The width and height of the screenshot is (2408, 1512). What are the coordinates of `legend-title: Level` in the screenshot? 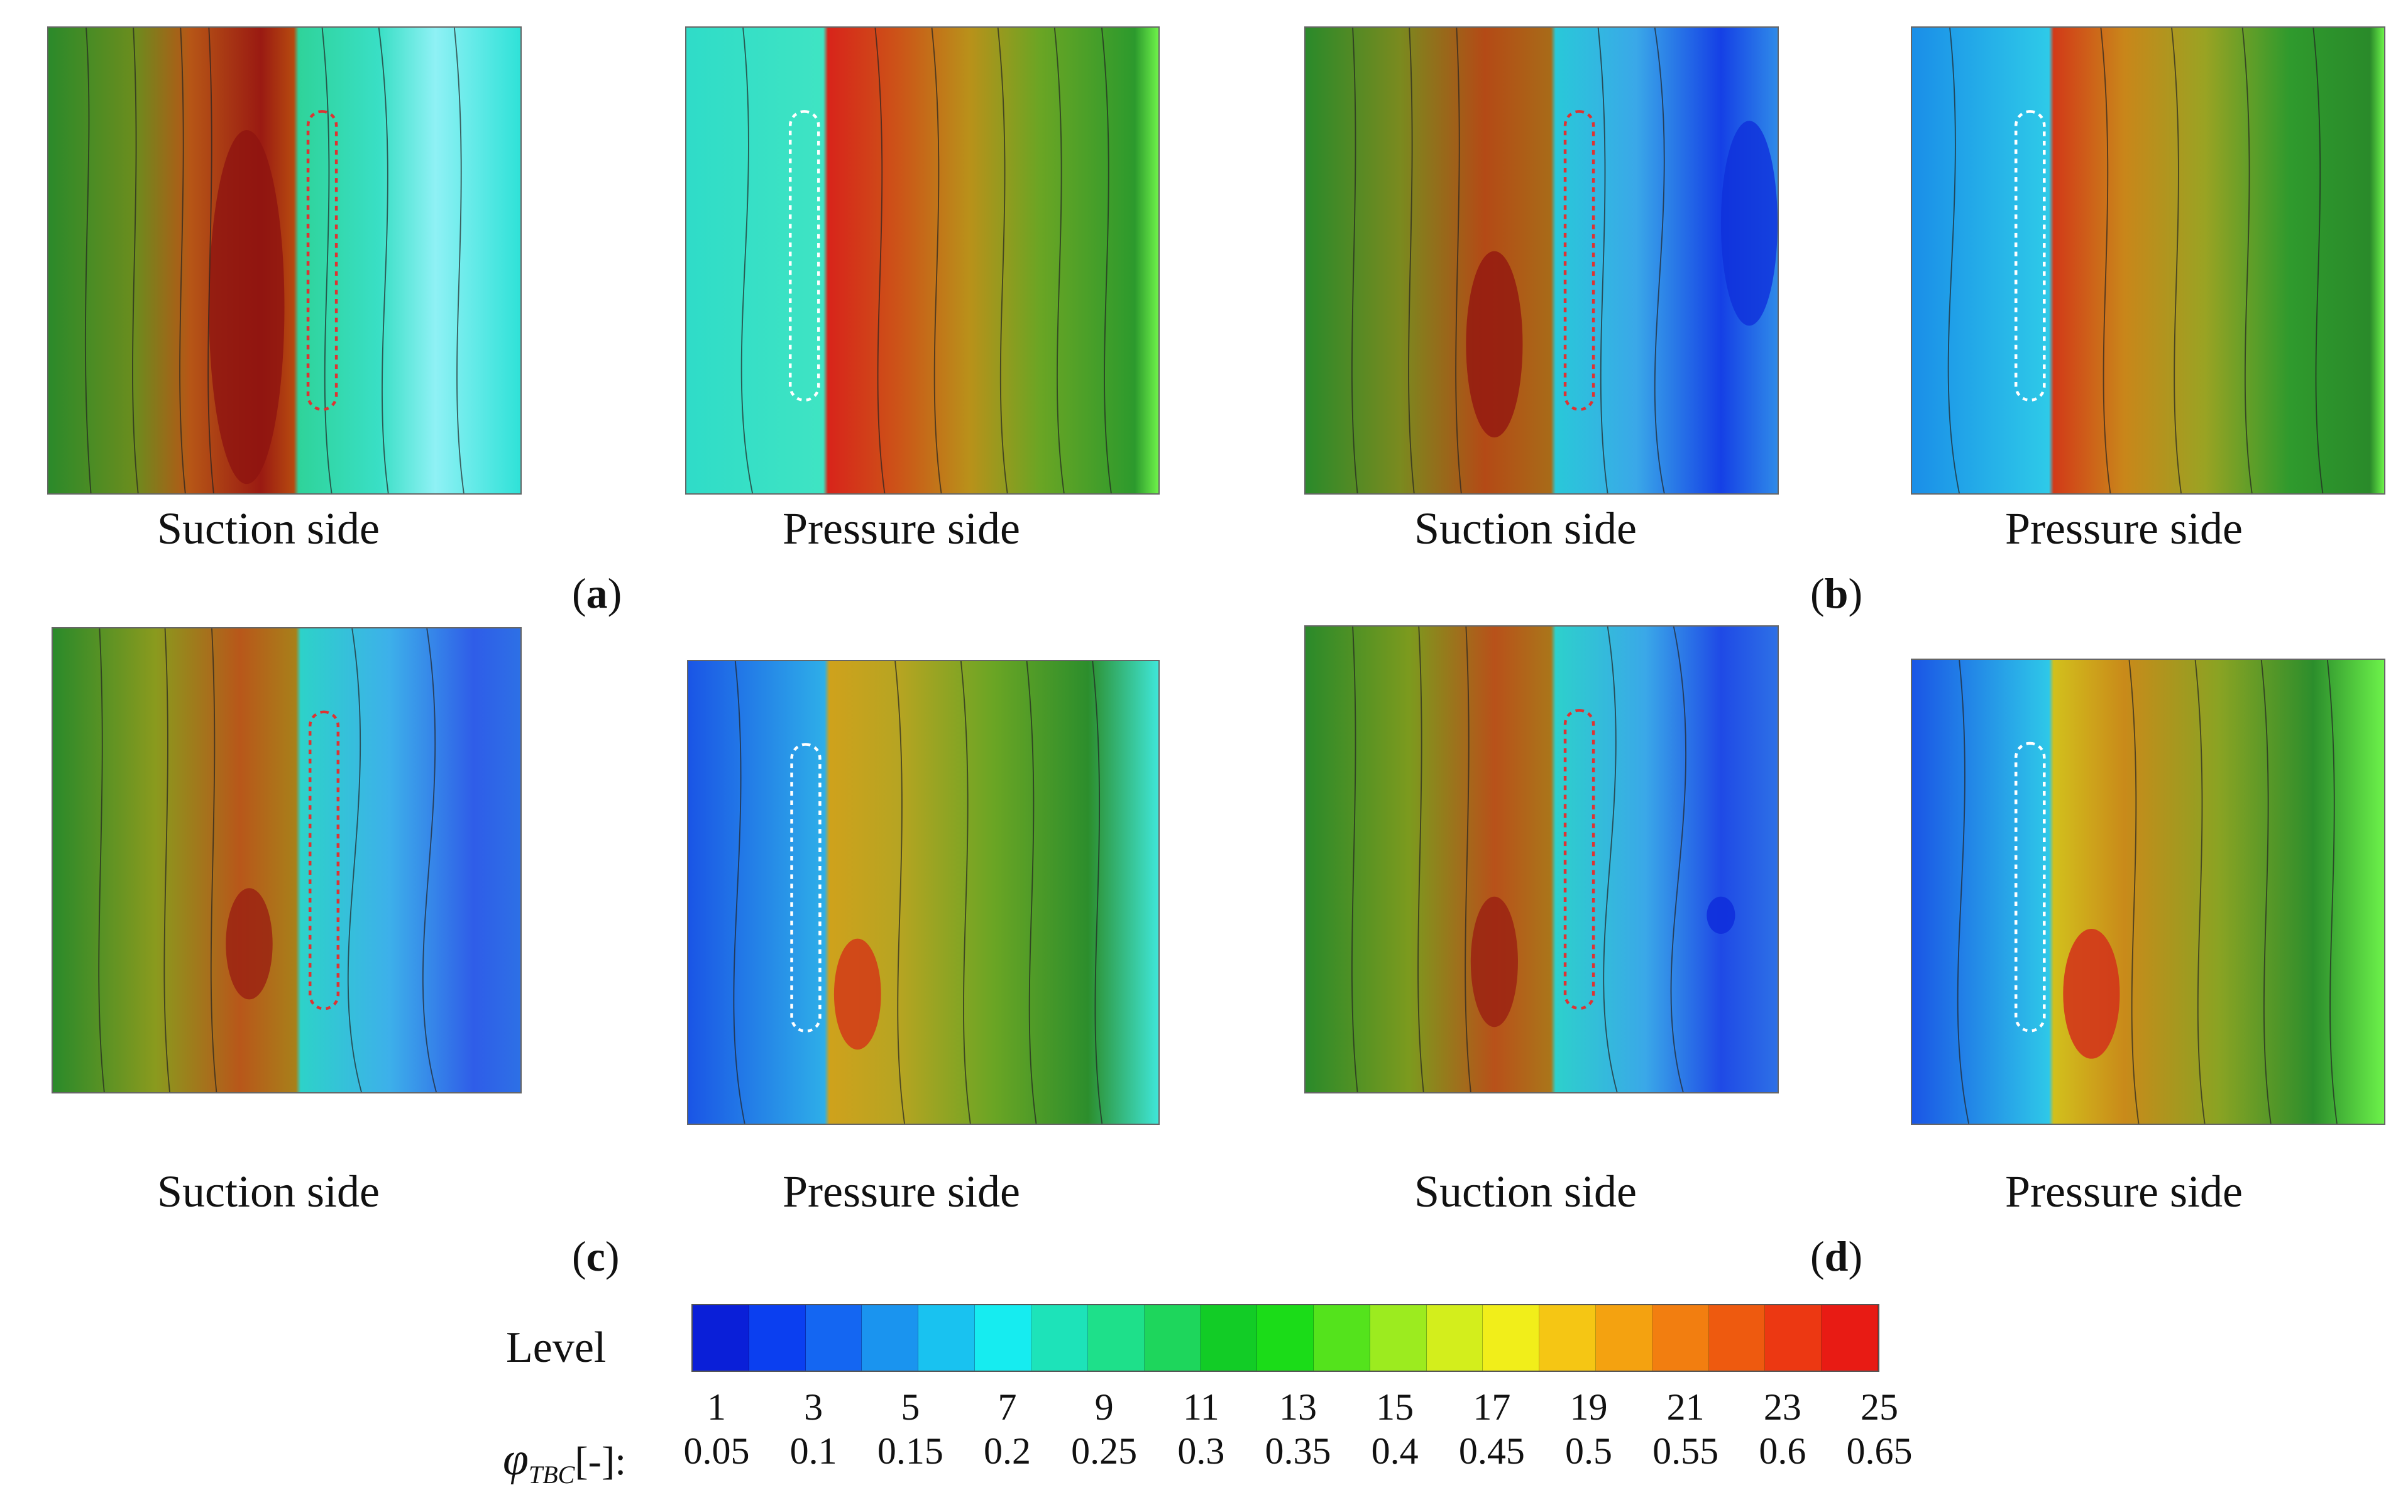 It's located at (556, 1347).